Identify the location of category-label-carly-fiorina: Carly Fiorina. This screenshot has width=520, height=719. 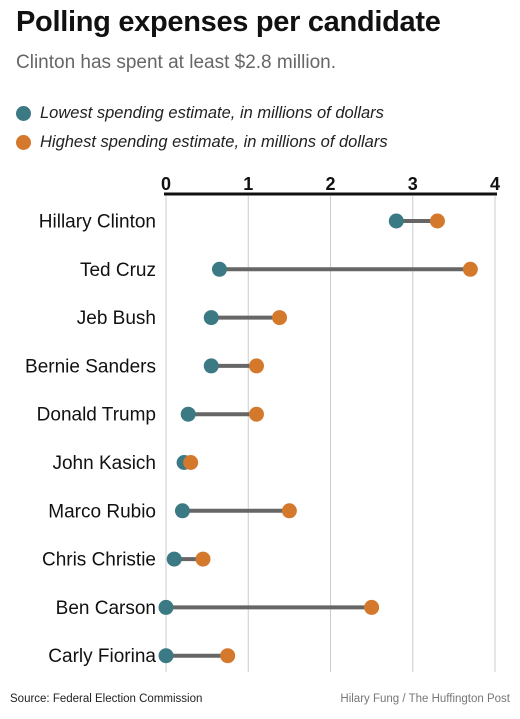
(102, 656).